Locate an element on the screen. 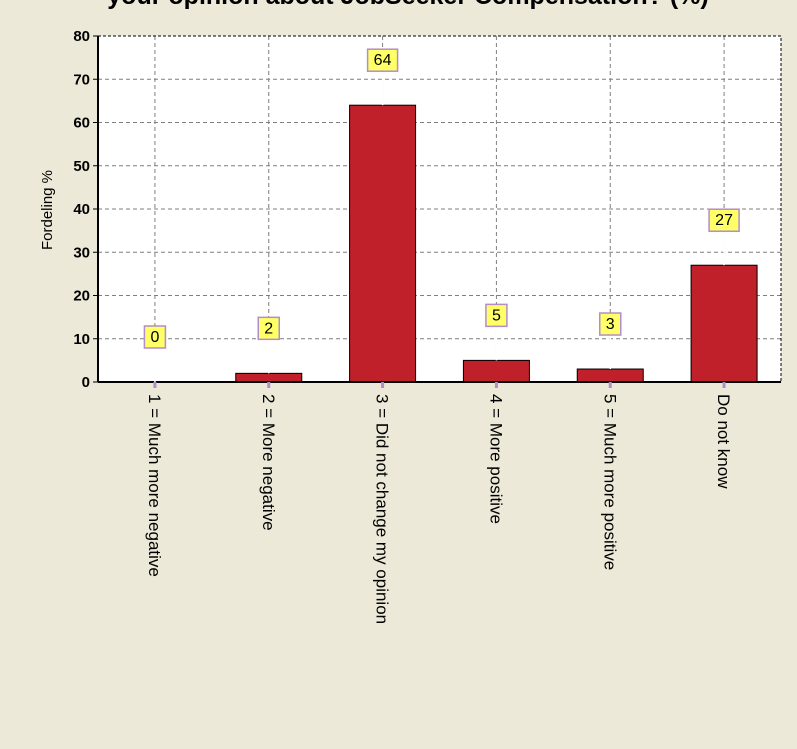 This screenshot has height=749, width=797. y-tick-label: 60 is located at coordinates (81, 123).